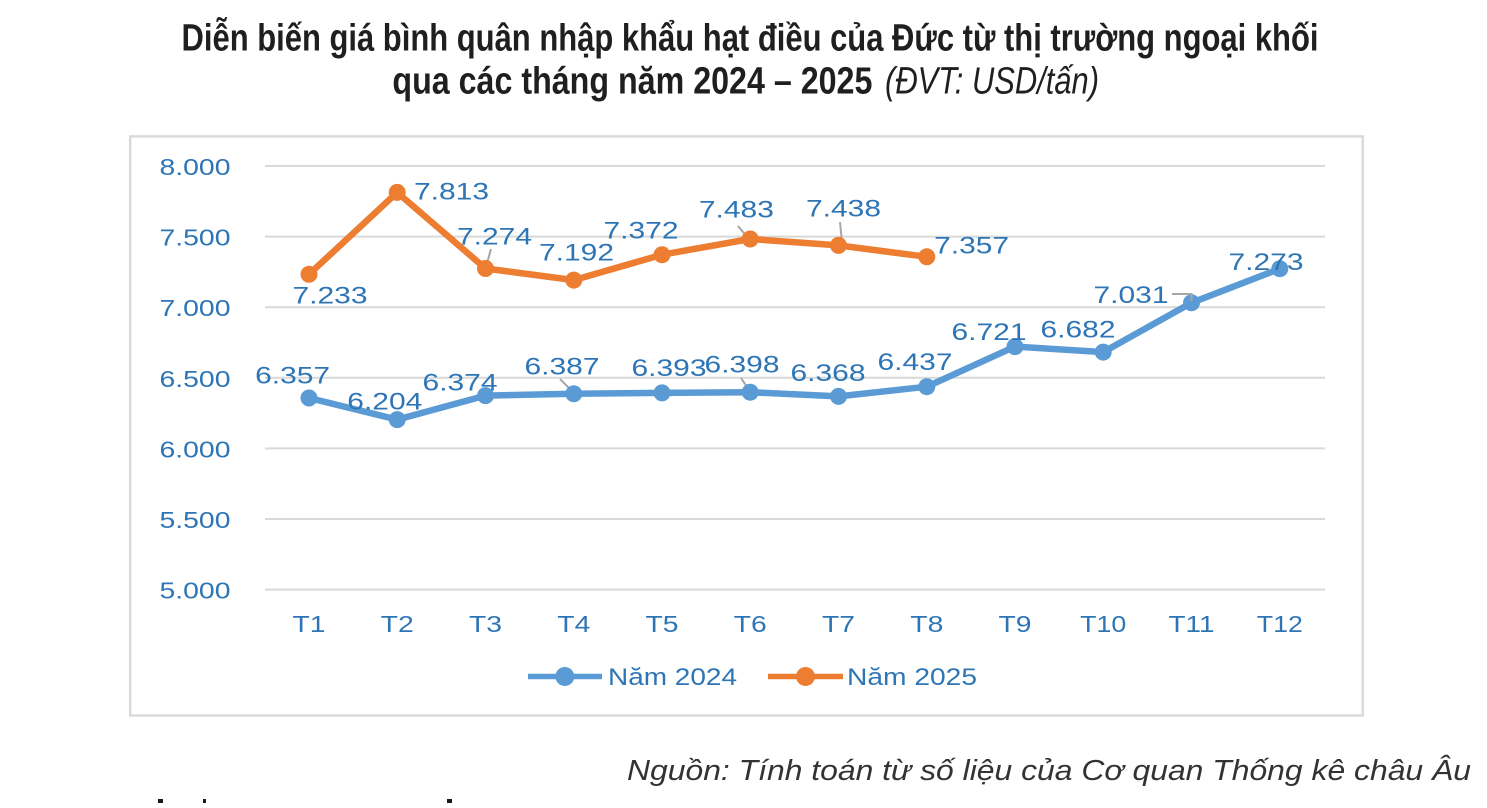  Describe the element at coordinates (562, 367) in the screenshot. I see `svg-text: 6.387` at that location.